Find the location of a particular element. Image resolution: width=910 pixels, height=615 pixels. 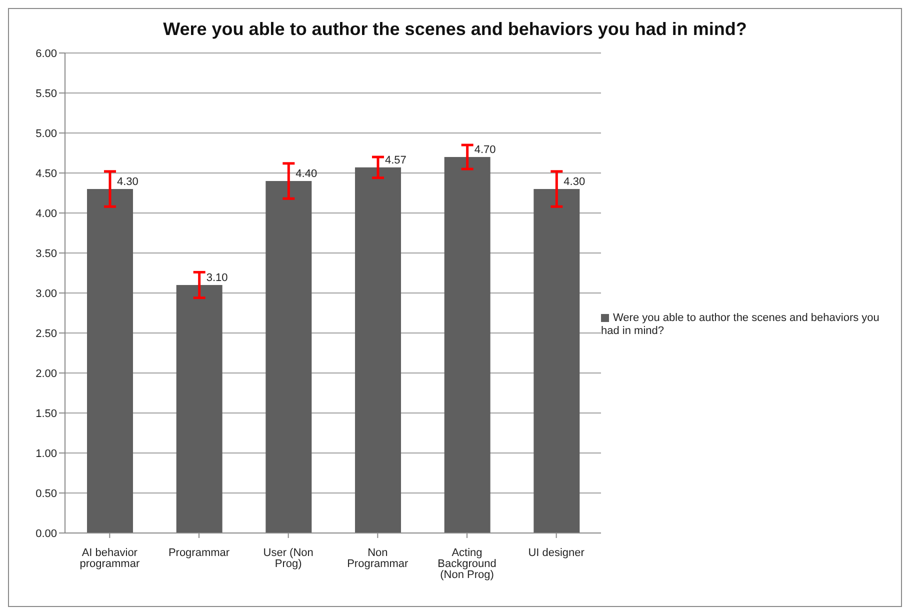

x-tick-label: Non Programmar is located at coordinates (378, 558).